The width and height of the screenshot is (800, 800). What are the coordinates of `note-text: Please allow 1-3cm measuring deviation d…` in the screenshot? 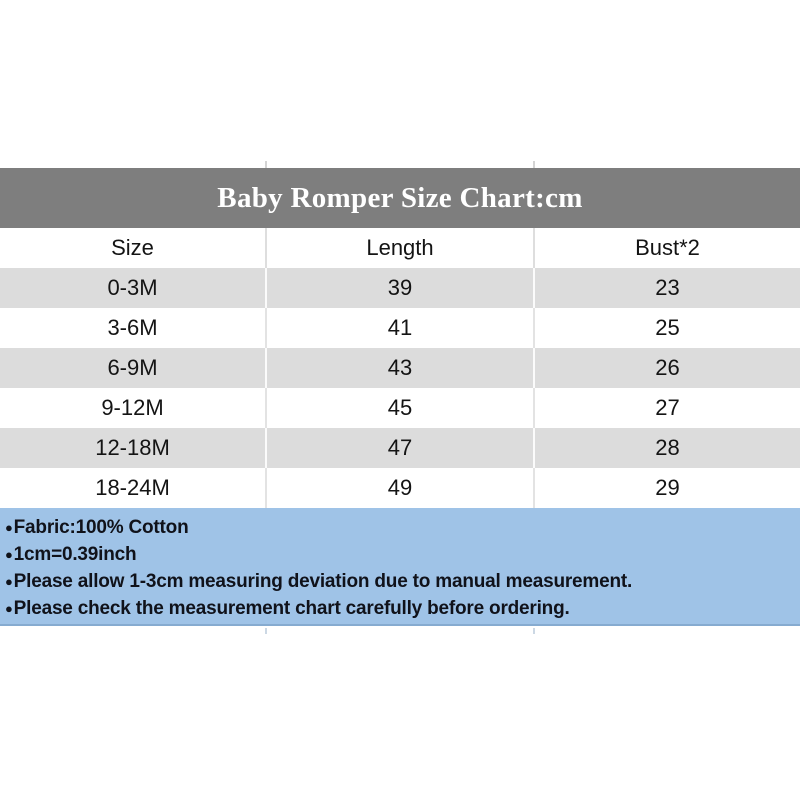 It's located at (323, 581).